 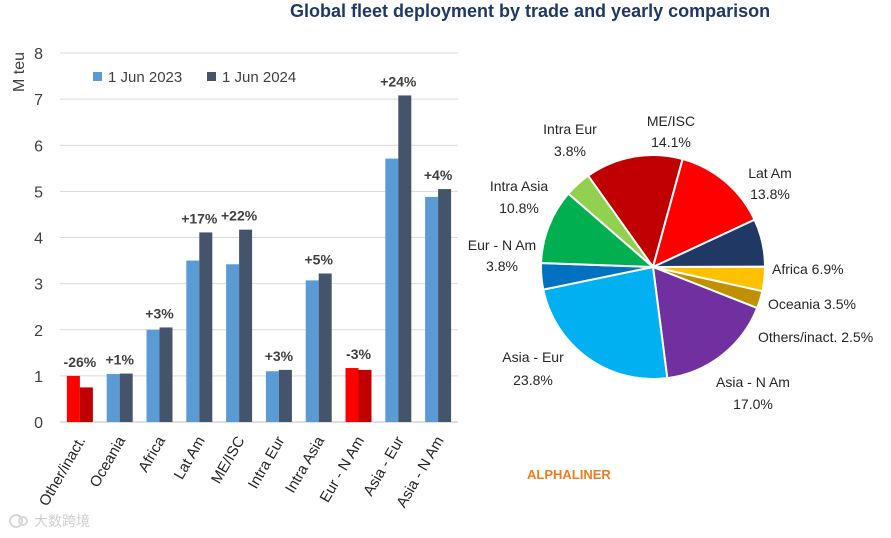 What do you see at coordinates (808, 269) in the screenshot?
I see `pie-label: Africa 6.9%` at bounding box center [808, 269].